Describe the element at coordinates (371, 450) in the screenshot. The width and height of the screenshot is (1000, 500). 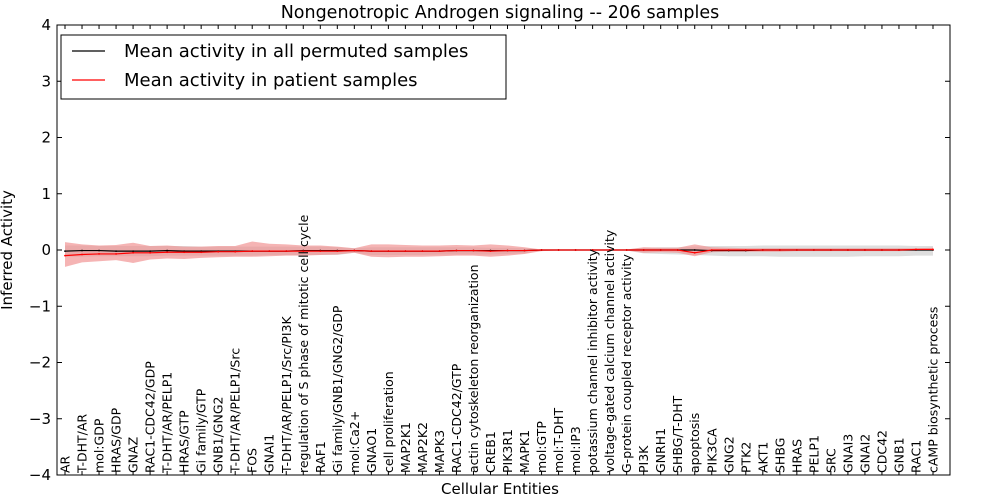
I see `category-label: GNAO1` at that location.